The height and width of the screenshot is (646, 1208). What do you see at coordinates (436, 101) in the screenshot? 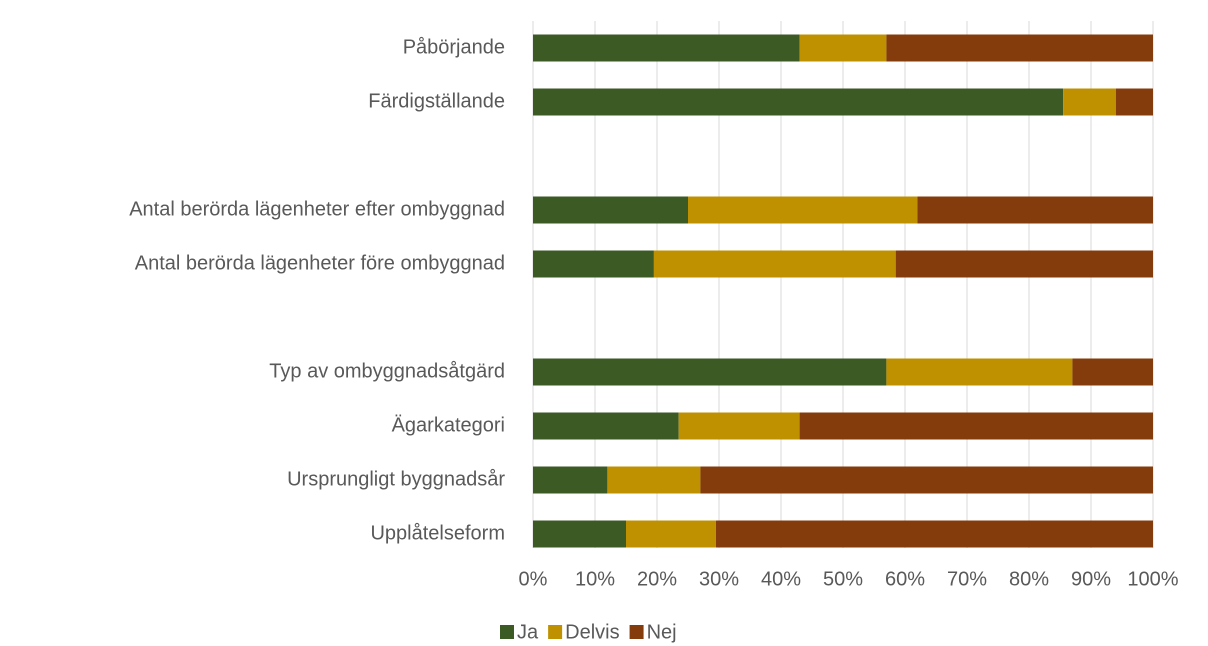
I see `y-tick-label: Färdigställande` at bounding box center [436, 101].